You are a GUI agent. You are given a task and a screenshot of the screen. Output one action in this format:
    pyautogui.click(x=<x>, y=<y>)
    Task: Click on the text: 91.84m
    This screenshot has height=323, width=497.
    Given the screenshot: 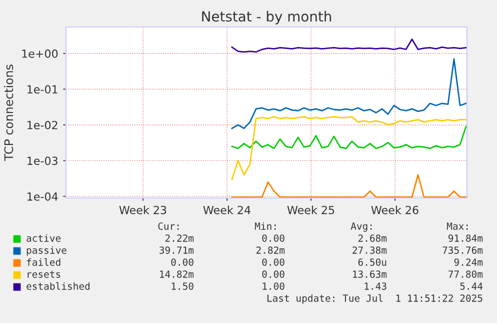 What is the action you would take?
    pyautogui.click(x=465, y=238)
    